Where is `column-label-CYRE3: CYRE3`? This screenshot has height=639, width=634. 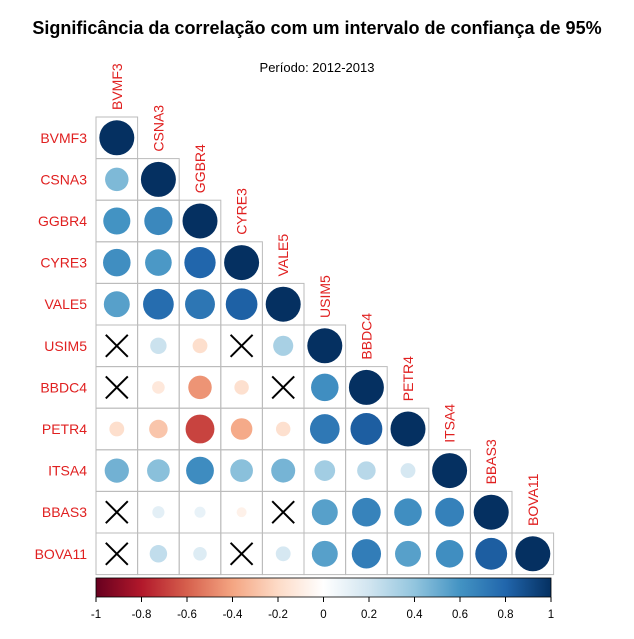
column-label-CYRE3: CYRE3 is located at coordinates (242, 211).